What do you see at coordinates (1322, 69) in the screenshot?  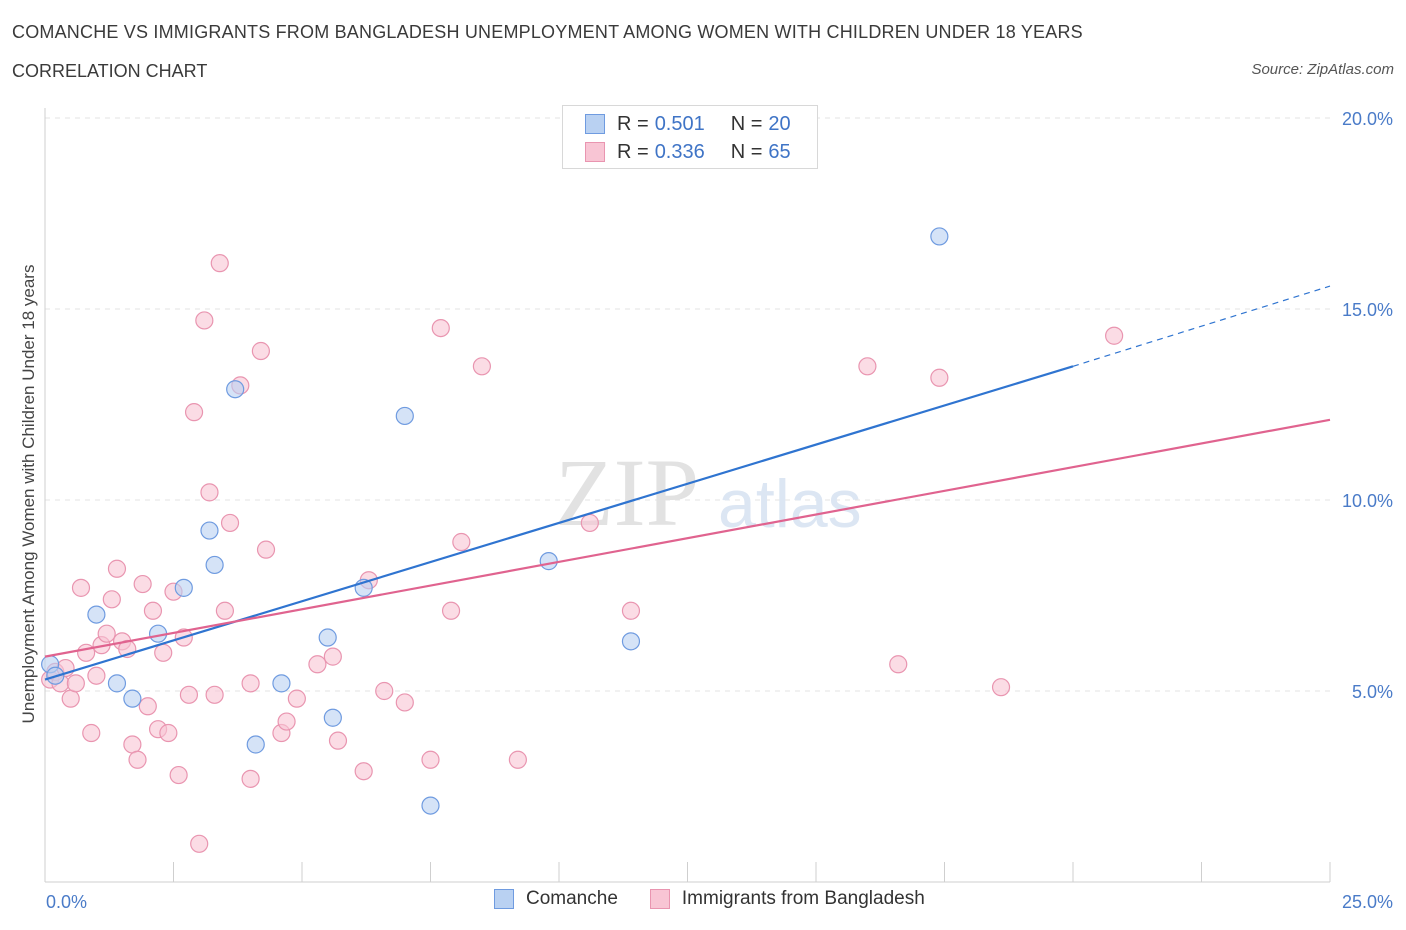 I see `source-label: Source: ZipAtlas.com` at bounding box center [1322, 69].